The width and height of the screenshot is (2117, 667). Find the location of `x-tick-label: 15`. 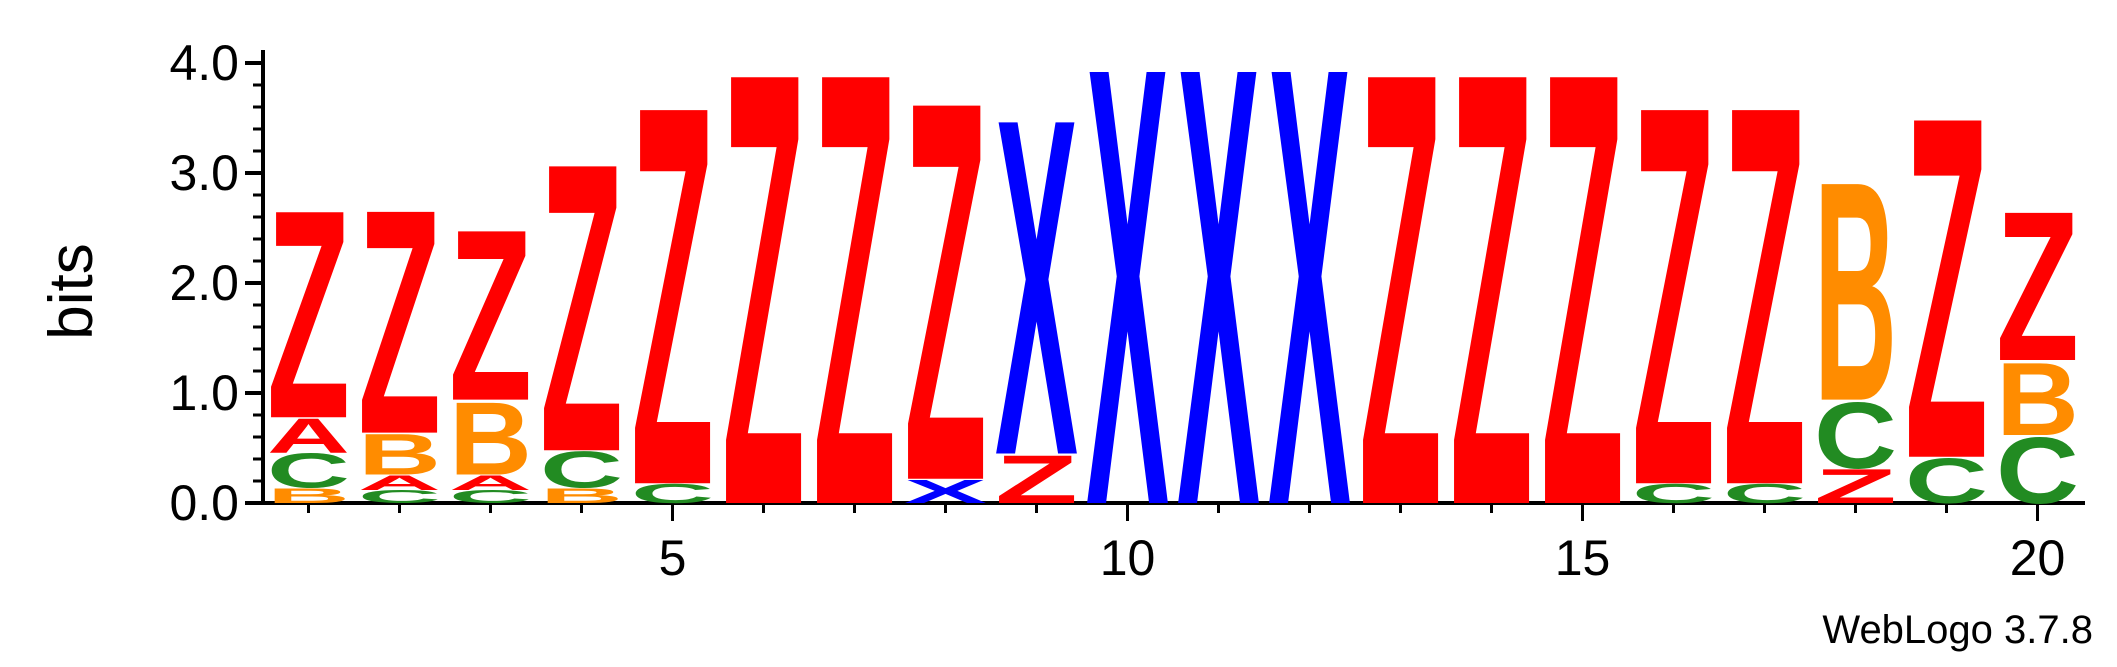

x-tick-label: 15 is located at coordinates (1583, 558).